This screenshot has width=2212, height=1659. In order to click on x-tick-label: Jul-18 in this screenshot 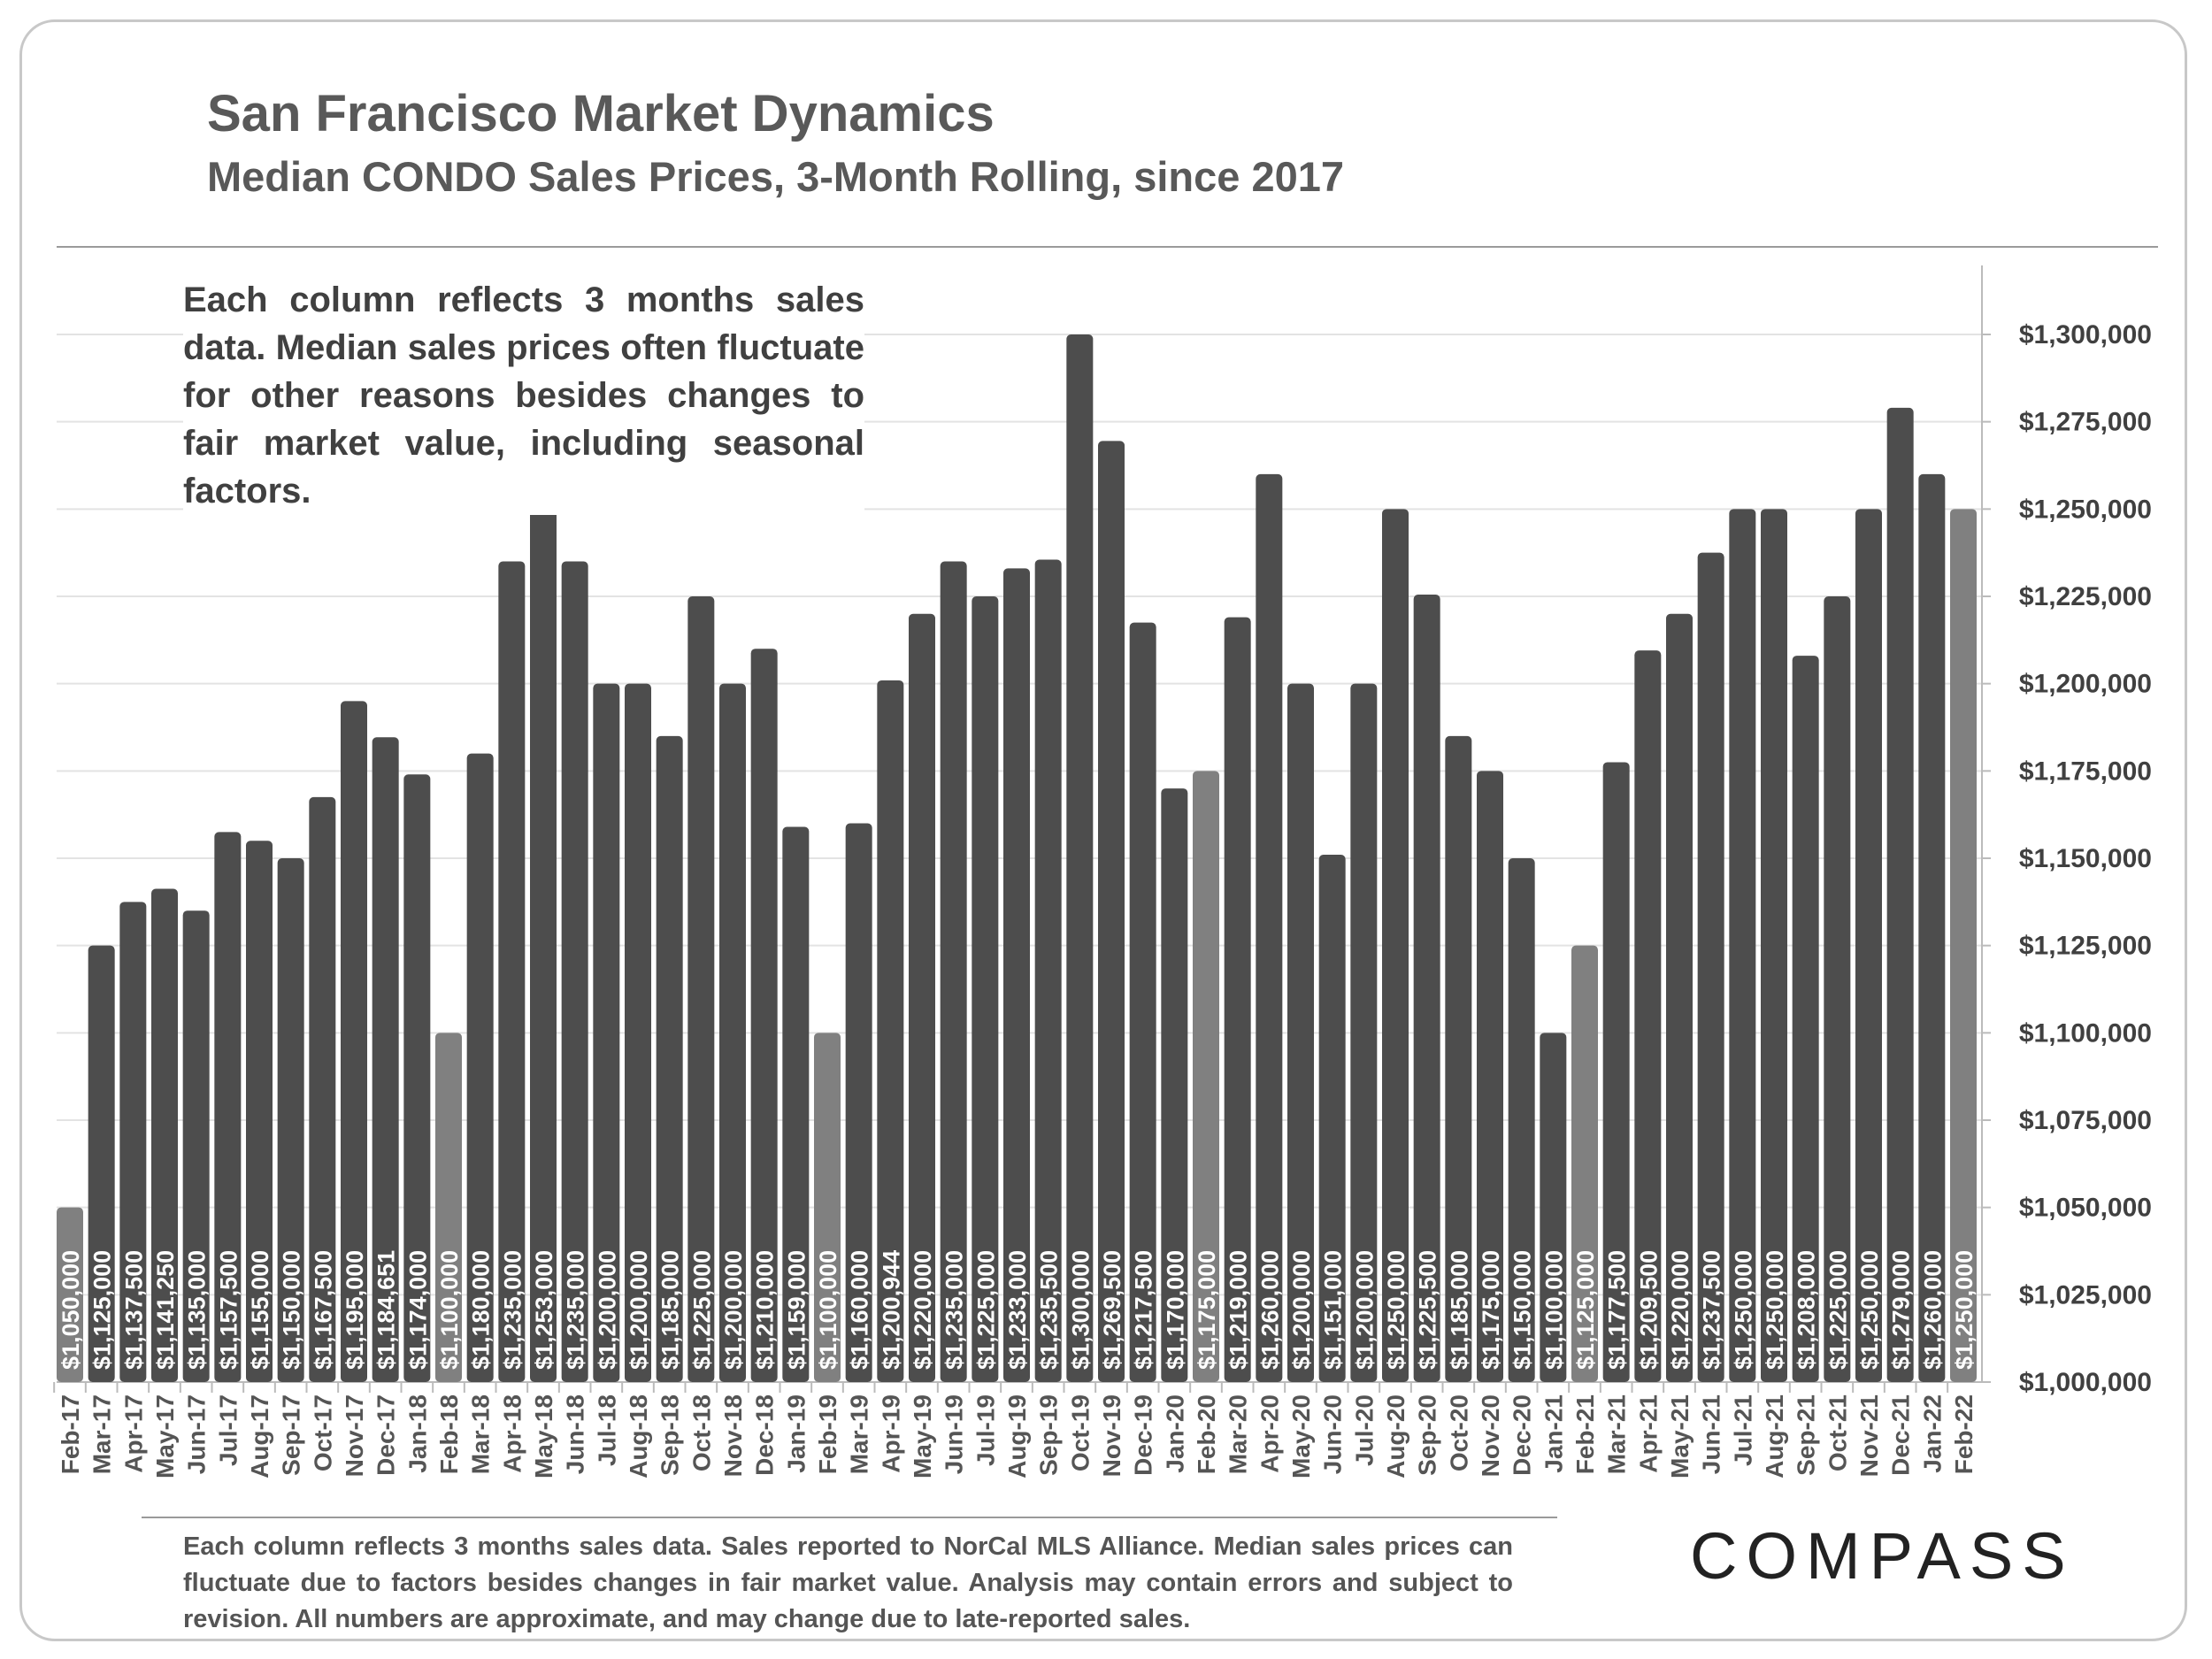, I will do `click(607, 1430)`.